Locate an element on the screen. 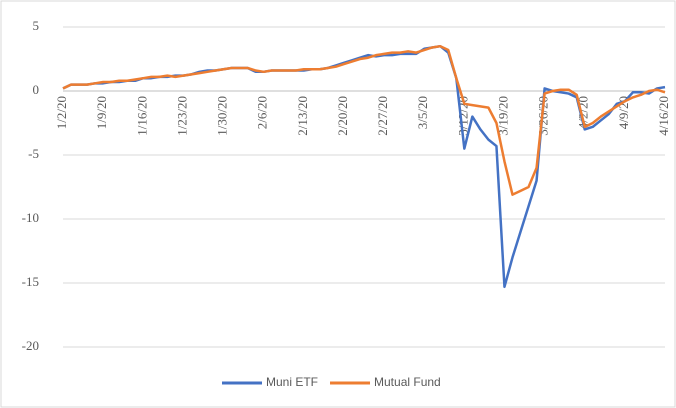 The image size is (676, 408). y-tick-label: -20 is located at coordinates (30, 345).